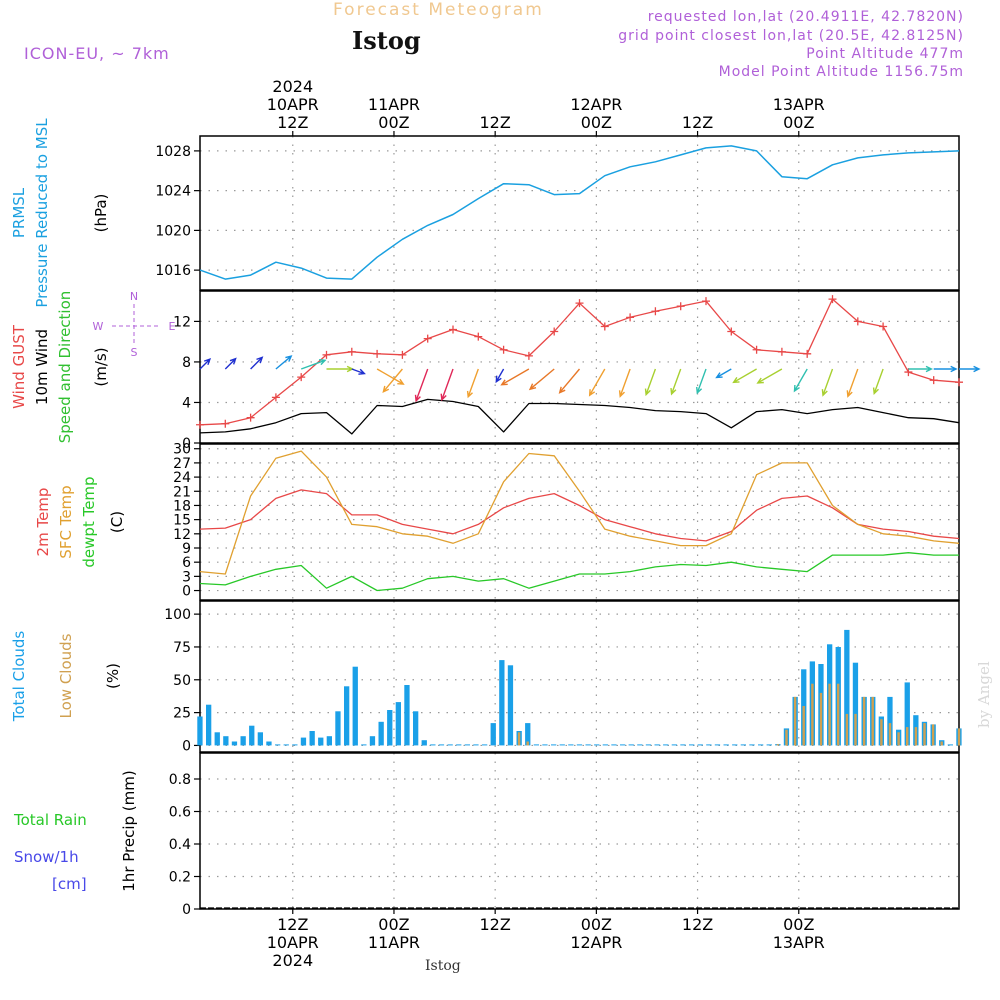  What do you see at coordinates (579, 515) in the screenshot?
I see `series-2m-temp-line` at bounding box center [579, 515].